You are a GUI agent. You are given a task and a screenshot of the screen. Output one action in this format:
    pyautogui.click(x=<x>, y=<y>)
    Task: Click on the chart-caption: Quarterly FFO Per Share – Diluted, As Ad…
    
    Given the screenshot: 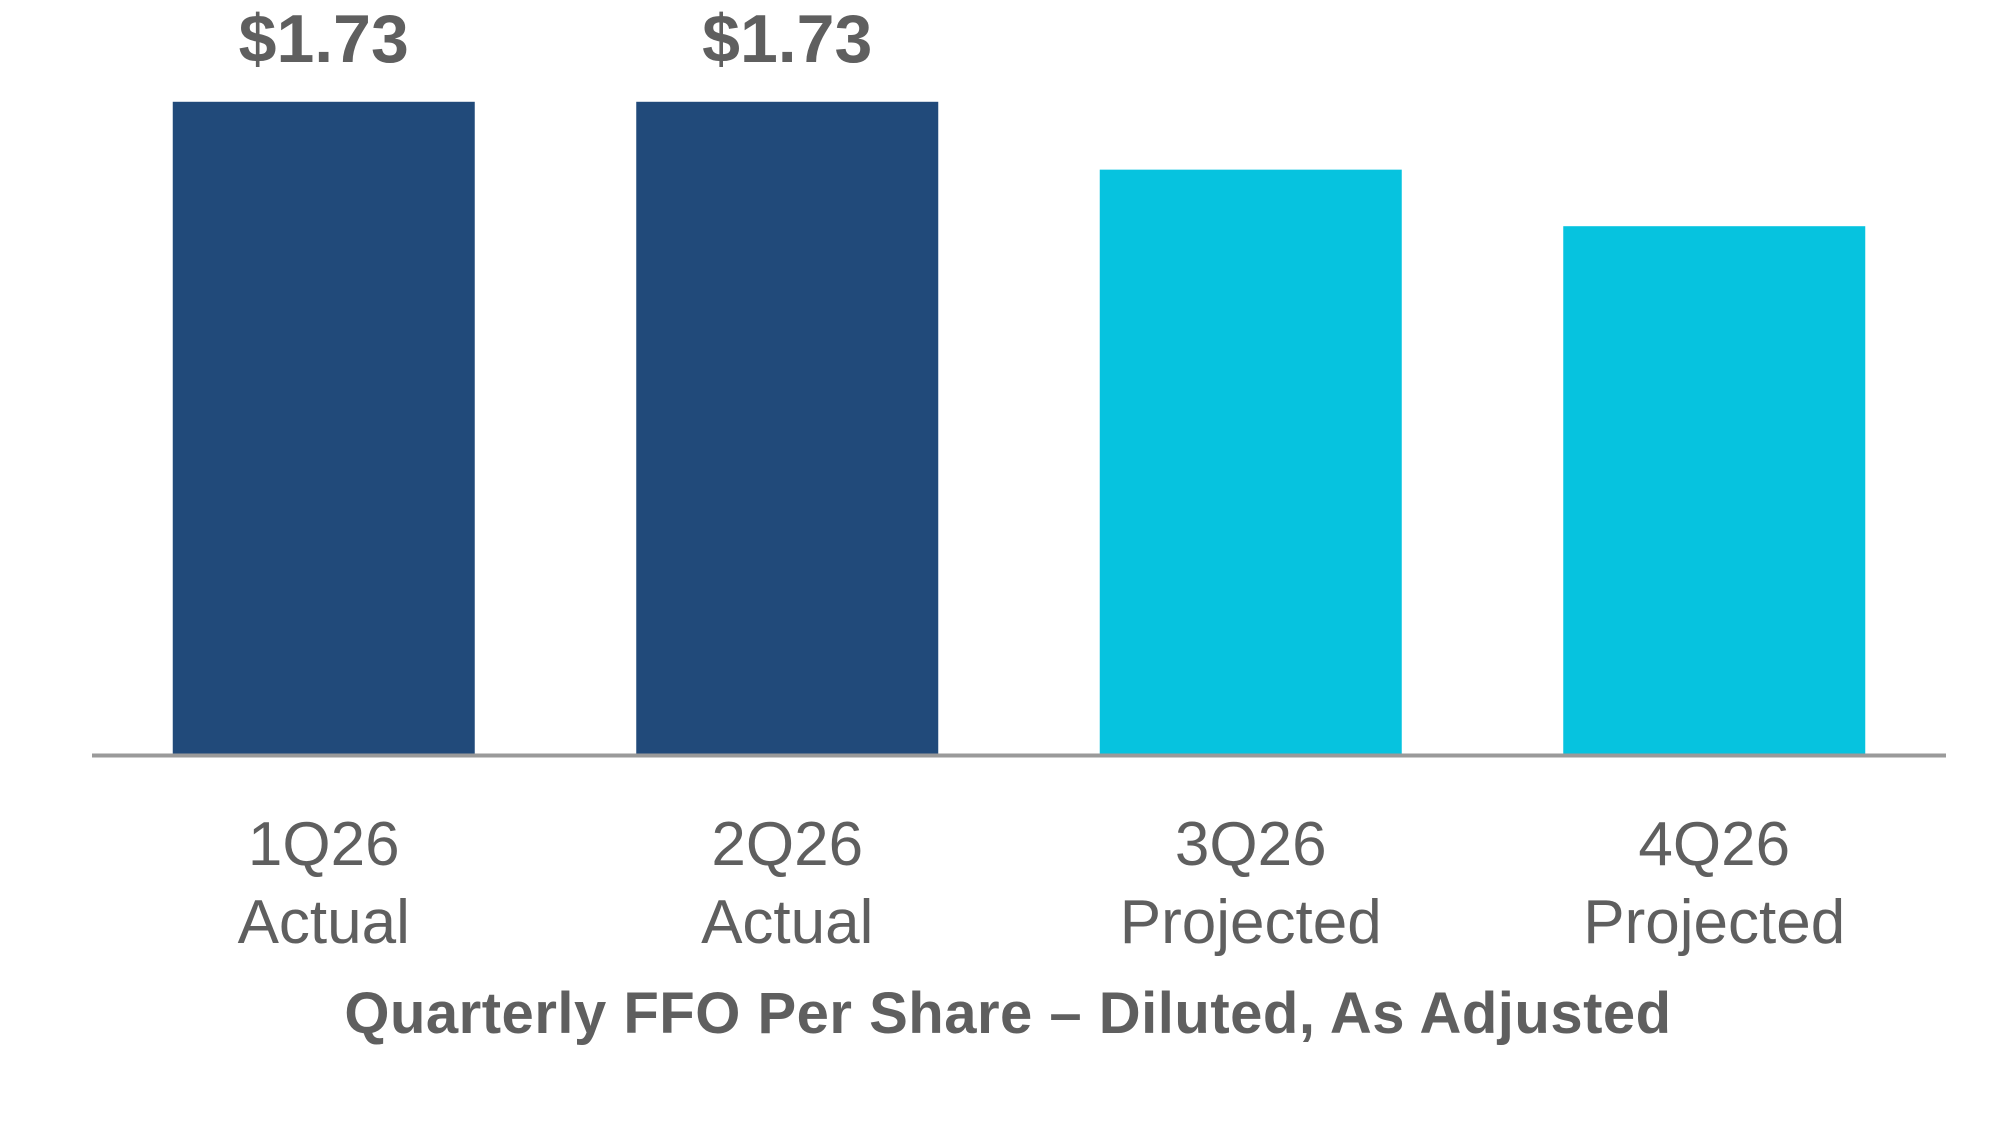 What is the action you would take?
    pyautogui.click(x=1008, y=1013)
    